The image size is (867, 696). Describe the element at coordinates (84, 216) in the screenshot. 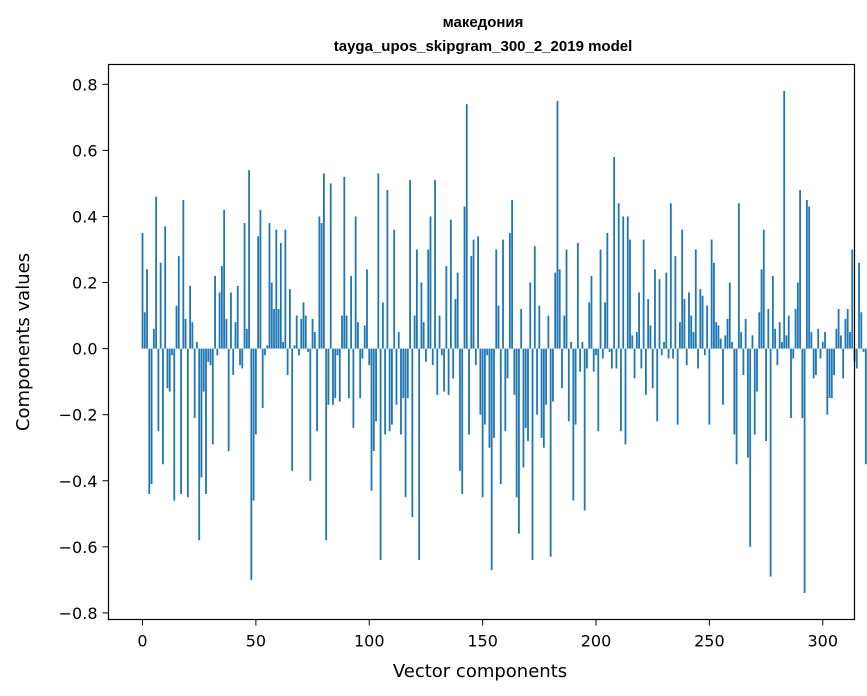

I see `y-tick-label: 0.4` at that location.